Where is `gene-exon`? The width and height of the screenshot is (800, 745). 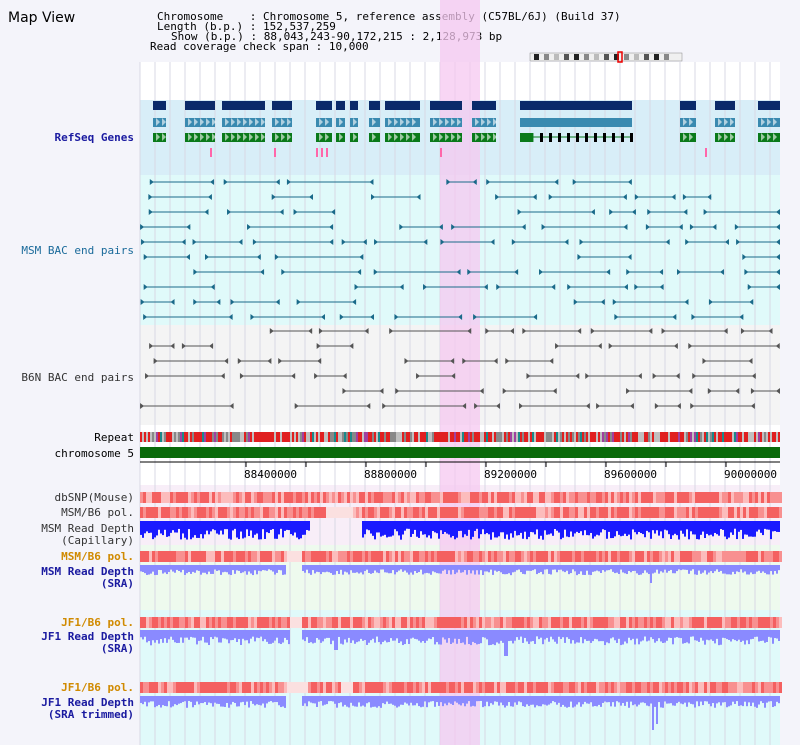 gene-exon is located at coordinates (586, 137).